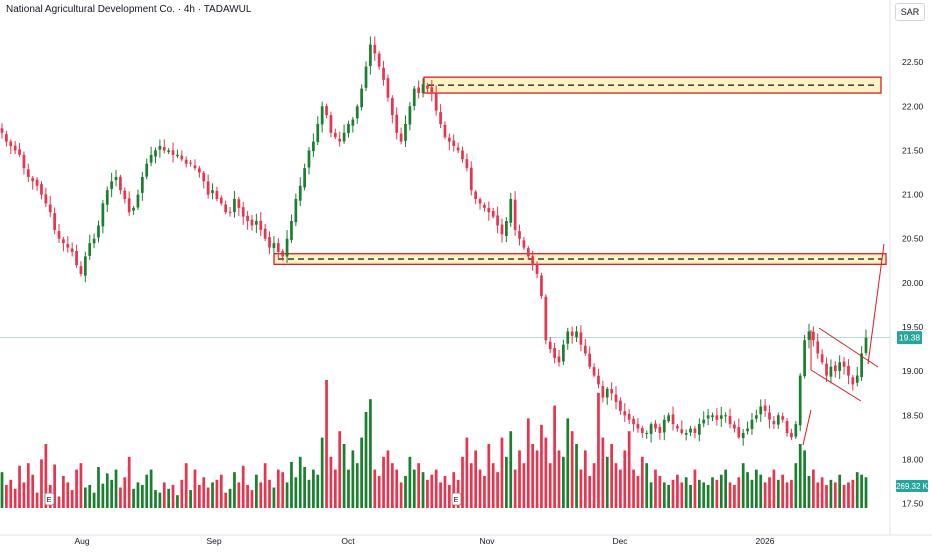 The width and height of the screenshot is (932, 555). I want to click on y-tick-label: 21.00, so click(913, 195).